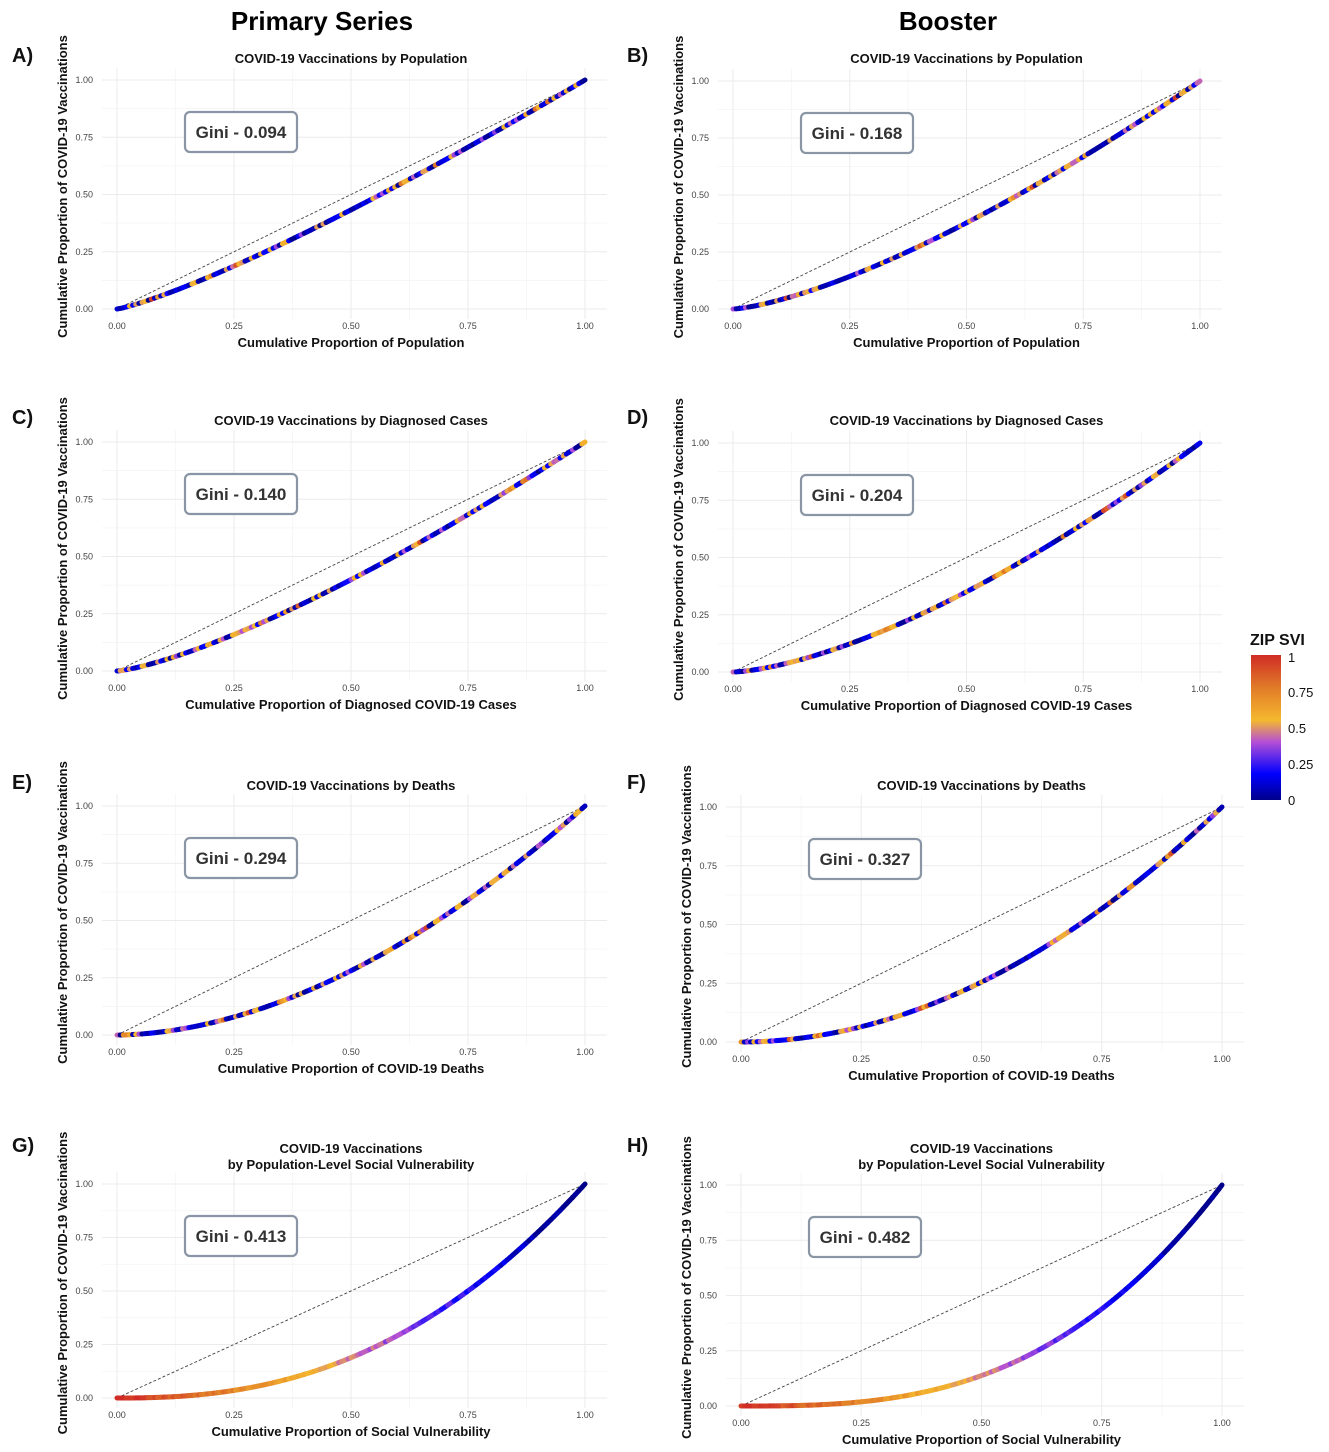 The image size is (1329, 1452). What do you see at coordinates (1277, 640) in the screenshot?
I see `legend-title: ZIP SVI` at bounding box center [1277, 640].